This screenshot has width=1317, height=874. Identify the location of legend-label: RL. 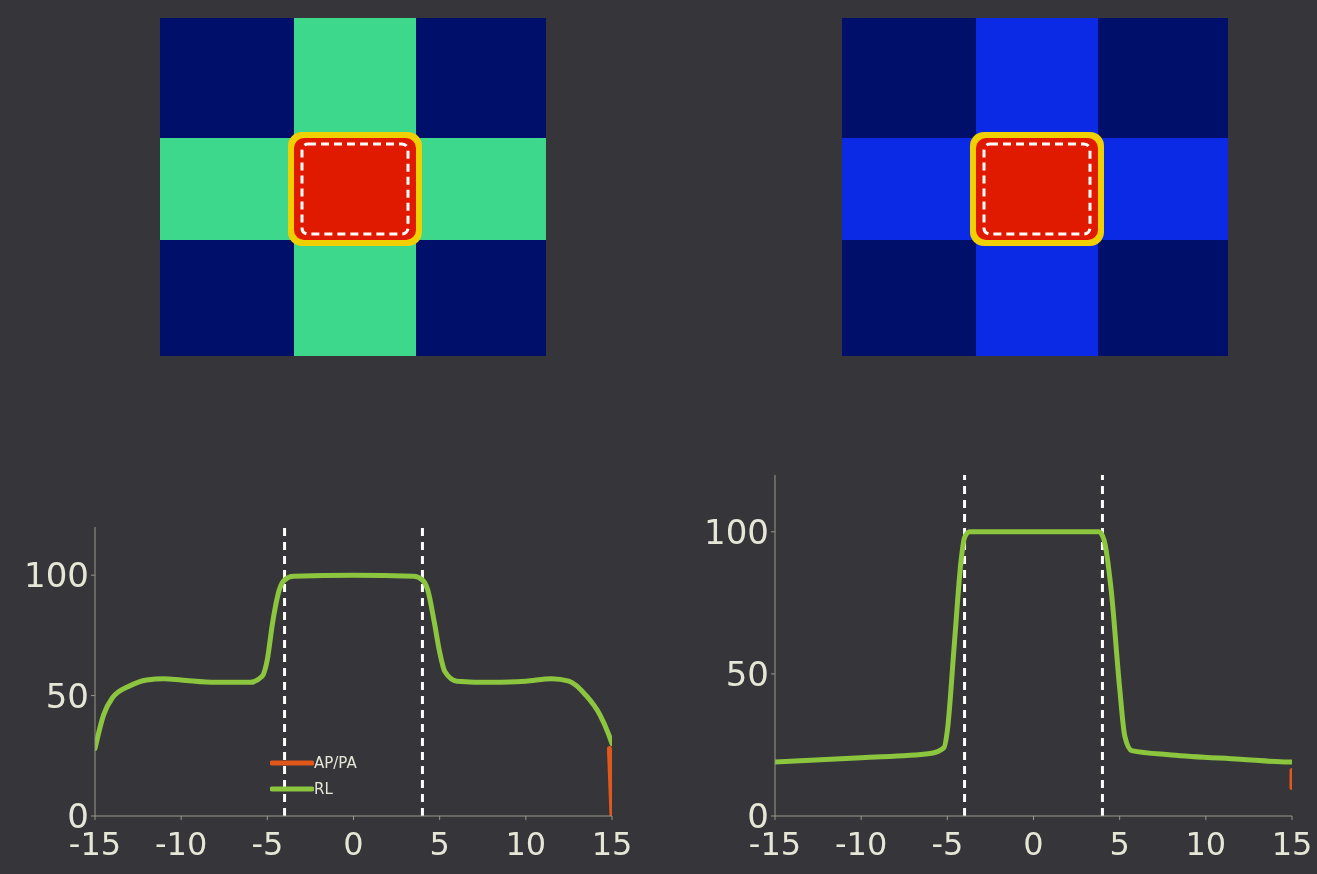
(323, 789).